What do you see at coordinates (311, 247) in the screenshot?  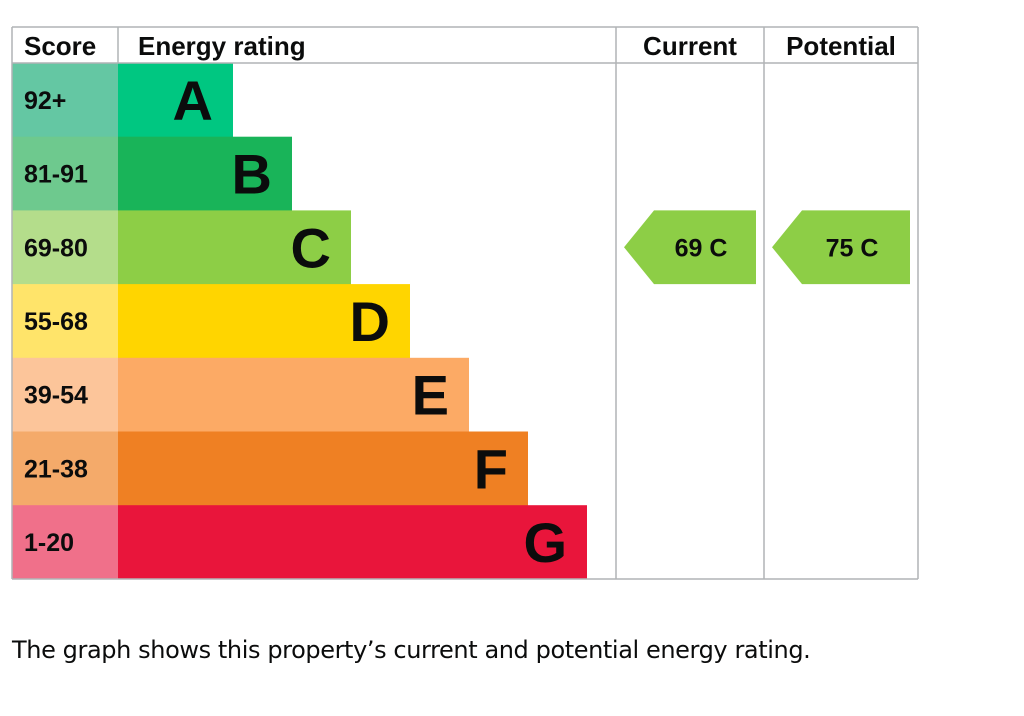 I see `band-letter-c: C` at bounding box center [311, 247].